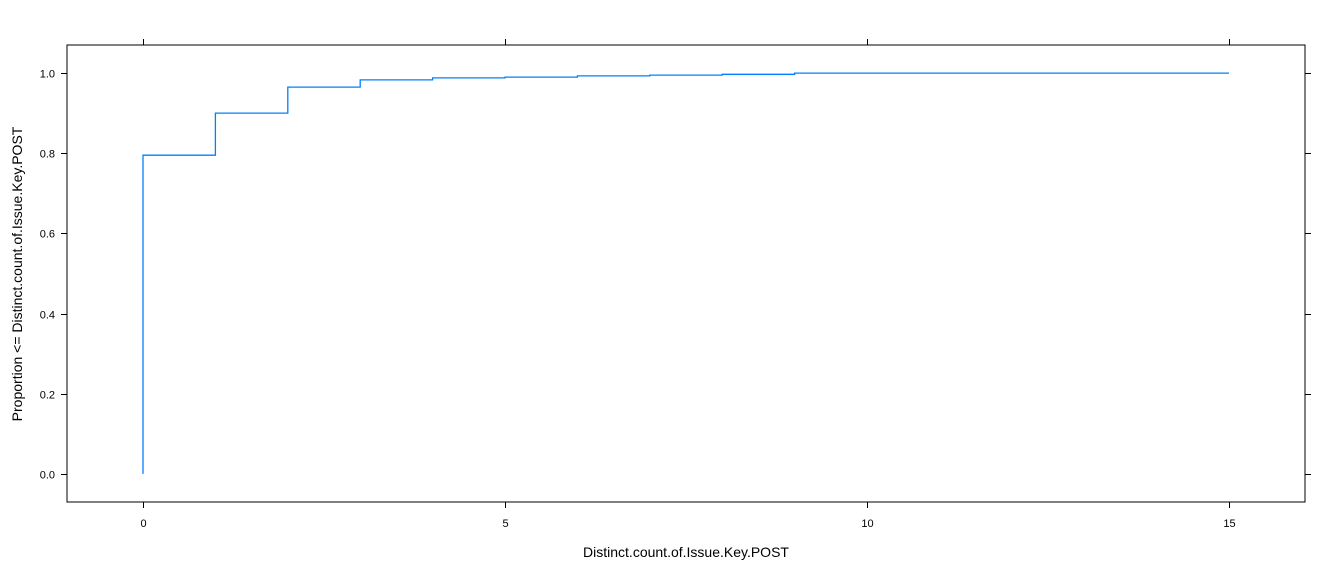 The height and width of the screenshot is (576, 1344). What do you see at coordinates (47, 75) in the screenshot?
I see `y-tick-label: 1.0` at bounding box center [47, 75].